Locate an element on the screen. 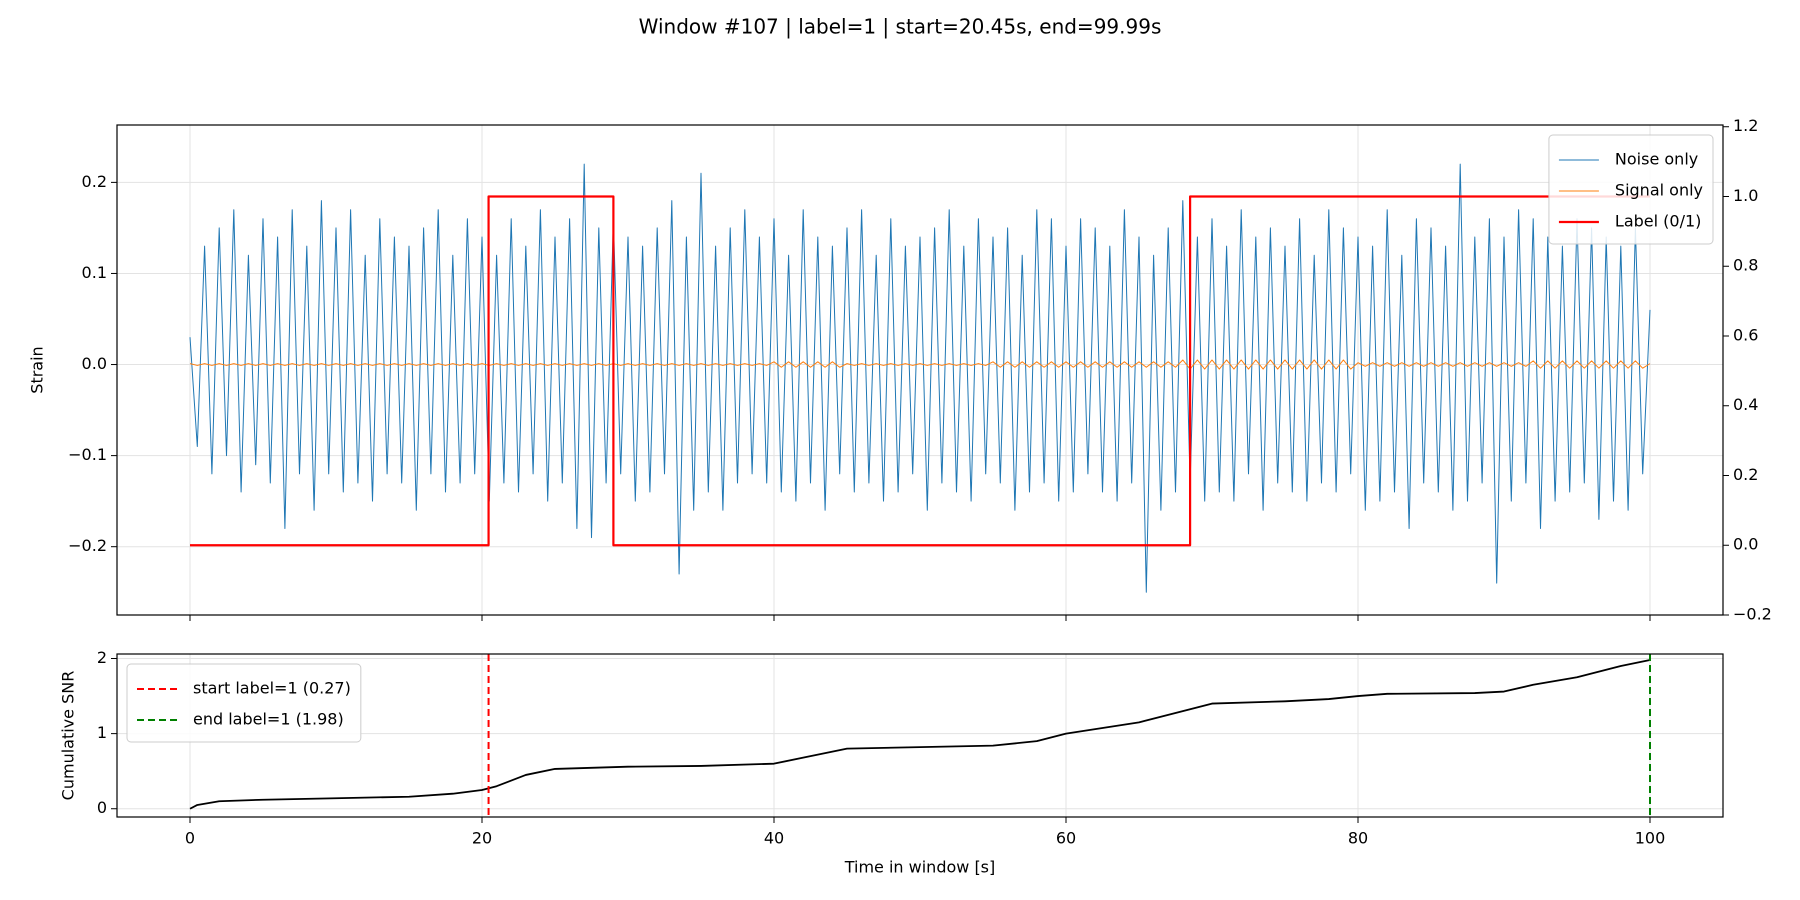  x-tick-label: 100 is located at coordinates (1650, 838).